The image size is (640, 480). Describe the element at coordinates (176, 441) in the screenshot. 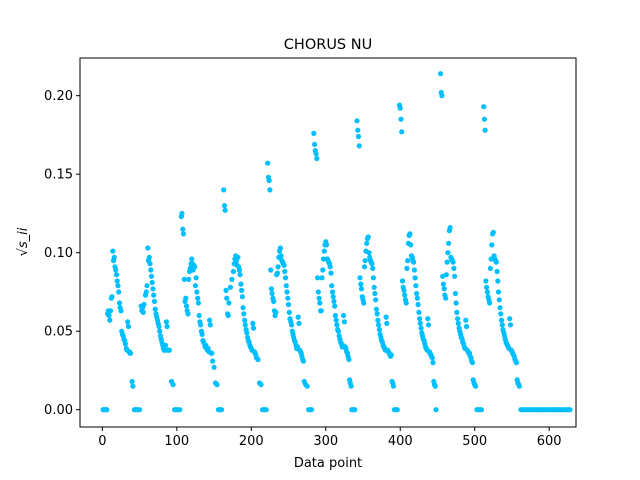

I see `x-tick-label: 100` at that location.